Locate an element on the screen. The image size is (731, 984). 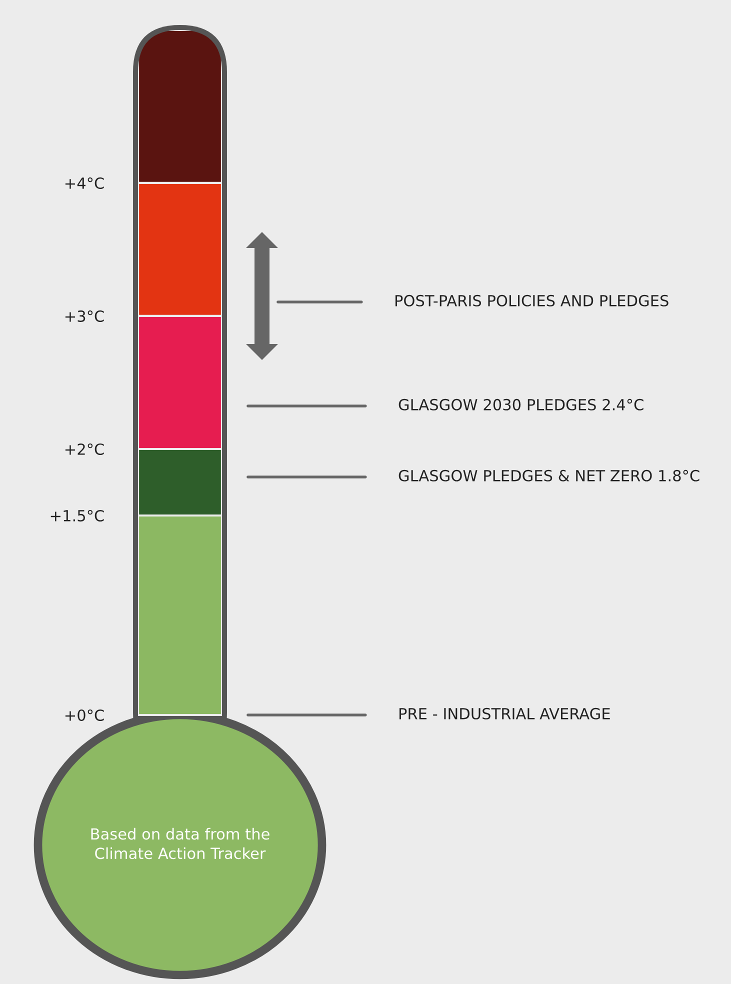
text: POST-PARIS POLICIES AND PLEDGES is located at coordinates (532, 300).